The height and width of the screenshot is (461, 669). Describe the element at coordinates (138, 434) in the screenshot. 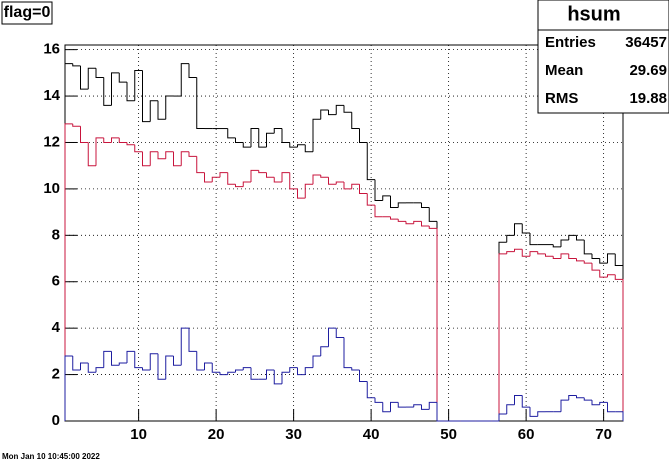

I see `x-tick-label: 10` at that location.